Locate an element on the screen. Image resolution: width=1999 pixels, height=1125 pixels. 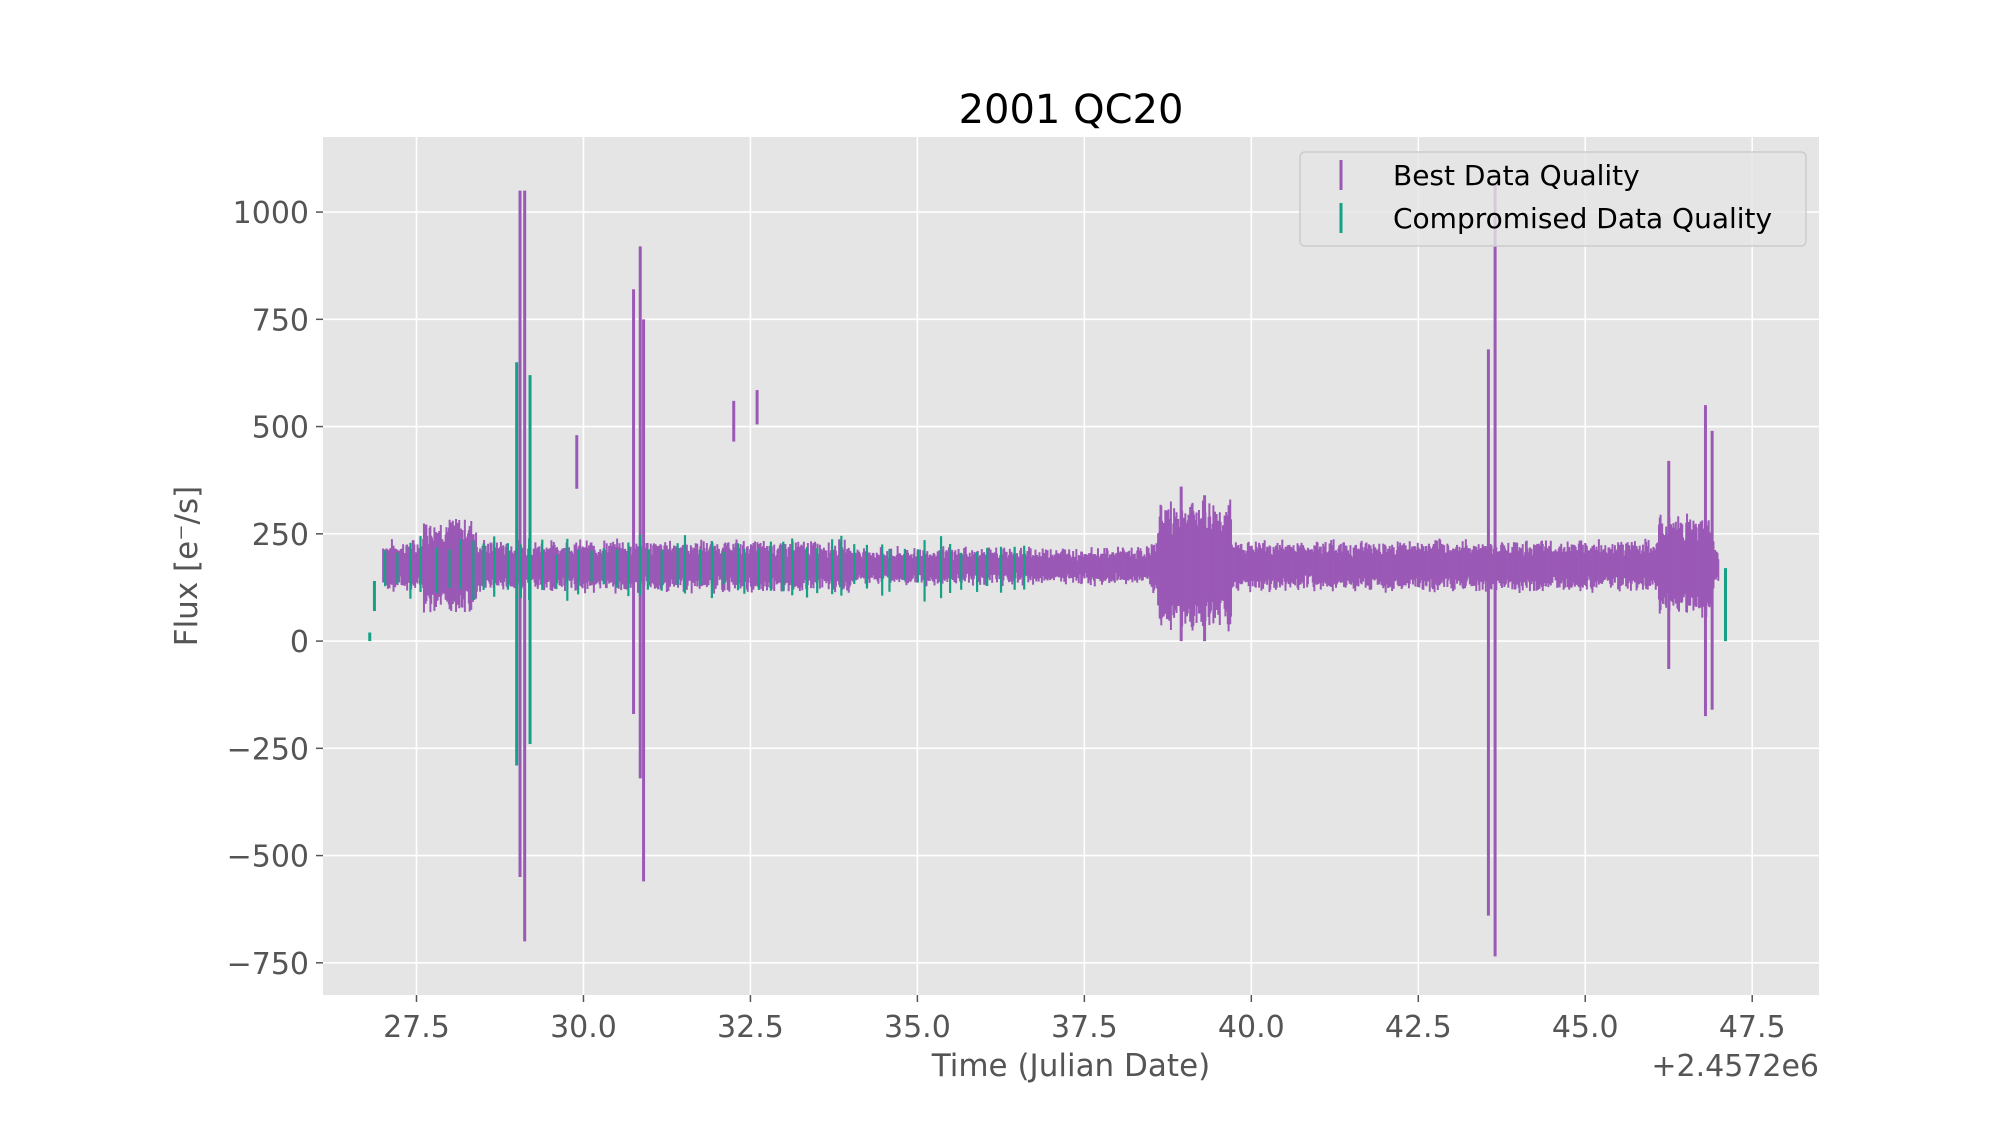
x-tick-label: 32.5 is located at coordinates (750, 1027).